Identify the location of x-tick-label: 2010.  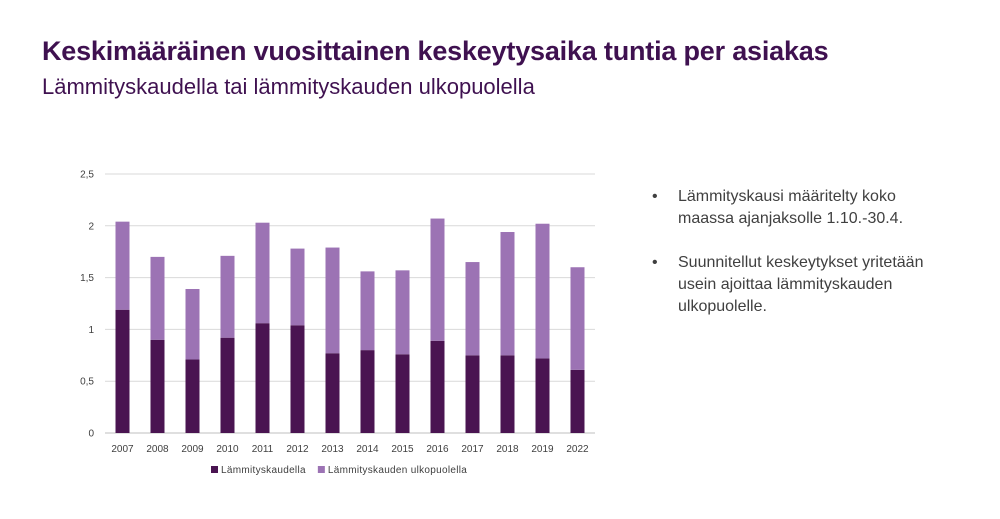
(227, 449).